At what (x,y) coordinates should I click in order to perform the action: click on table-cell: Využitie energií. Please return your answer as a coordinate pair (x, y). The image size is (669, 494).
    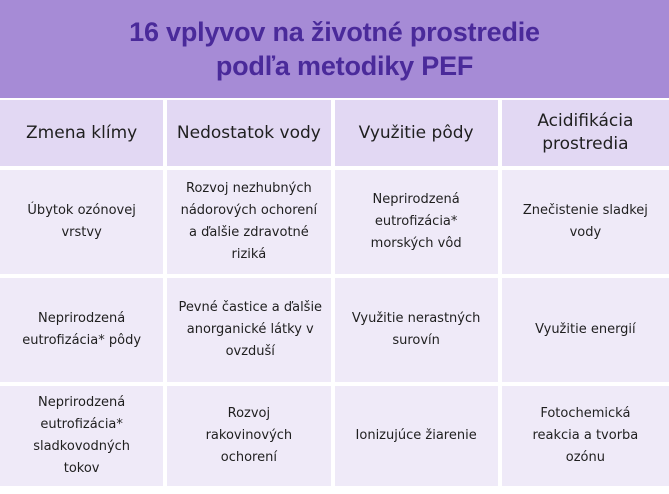
    Looking at the image, I should click on (585, 332).